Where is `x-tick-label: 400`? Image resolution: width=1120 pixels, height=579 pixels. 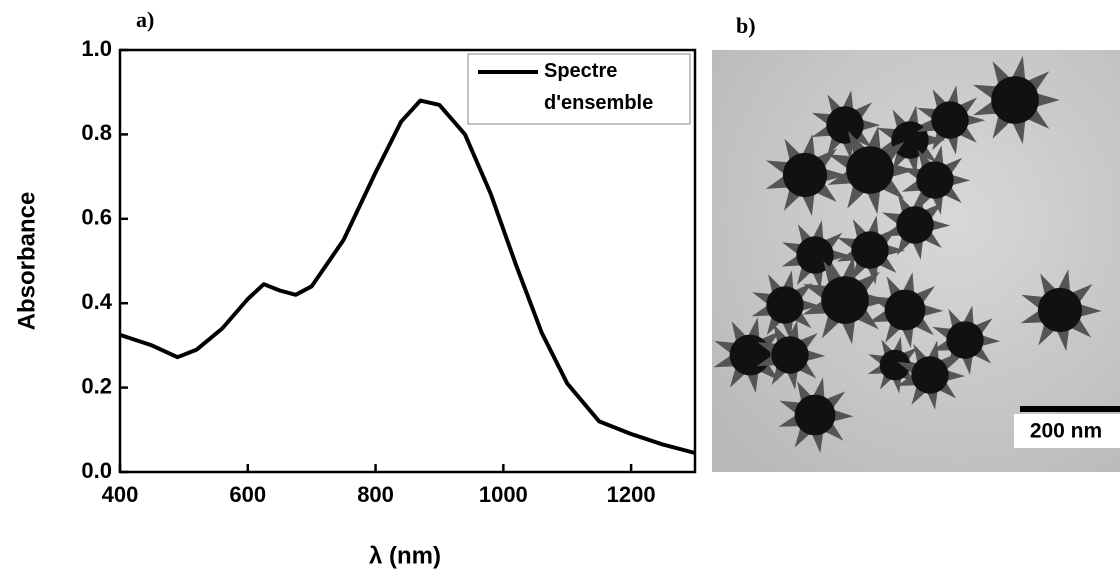
x-tick-label: 400 is located at coordinates (120, 494).